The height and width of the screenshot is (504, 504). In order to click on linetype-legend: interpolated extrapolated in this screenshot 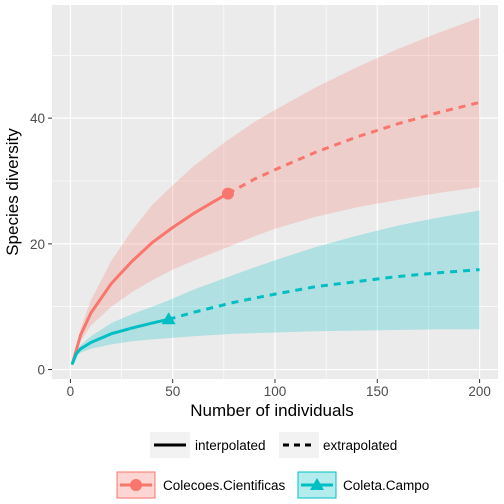, I will do `click(273, 445)`.